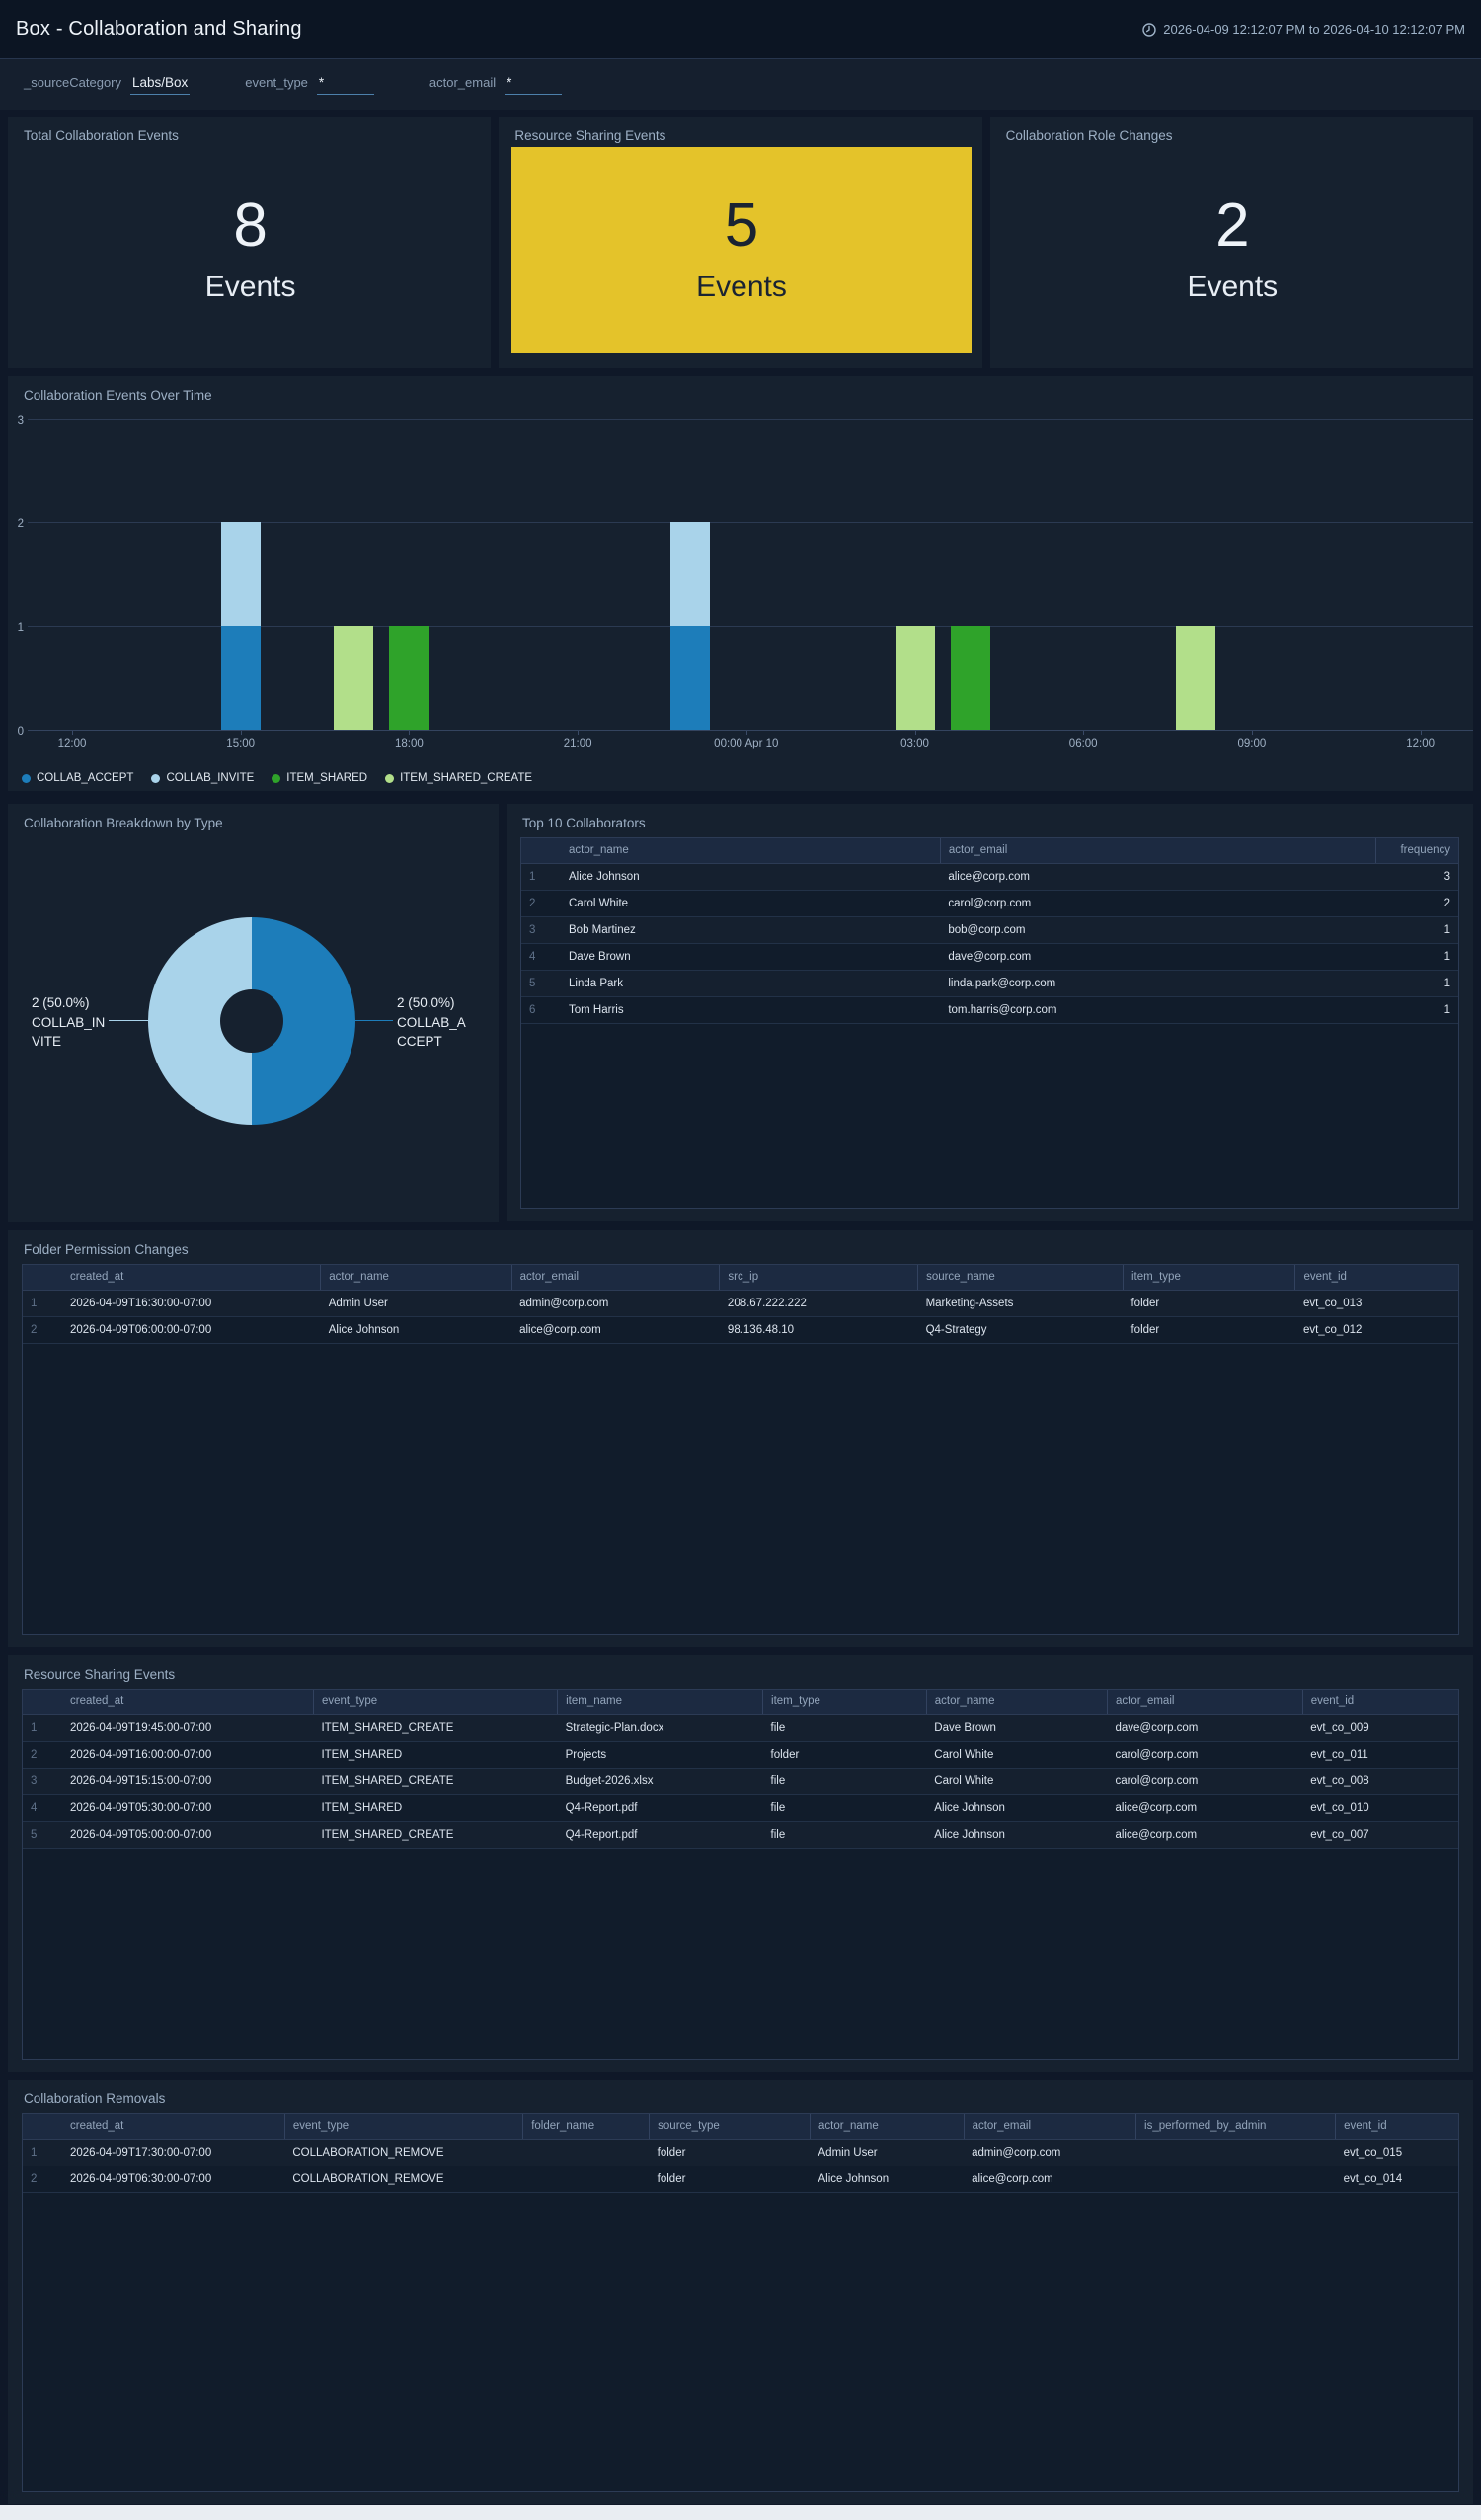 The width and height of the screenshot is (1481, 2520). I want to click on stacked-bar-23:00, so click(689, 626).